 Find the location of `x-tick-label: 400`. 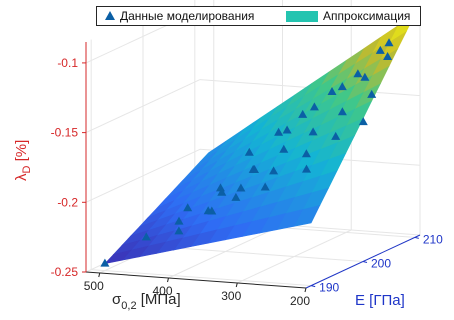

x-tick-label: 400 is located at coordinates (162, 291).